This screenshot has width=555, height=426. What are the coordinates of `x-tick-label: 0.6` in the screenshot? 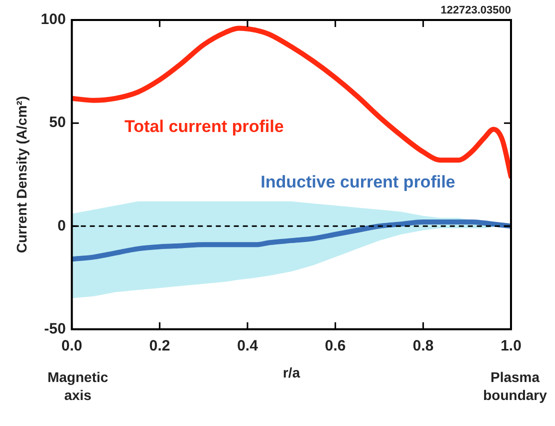 It's located at (335, 345).